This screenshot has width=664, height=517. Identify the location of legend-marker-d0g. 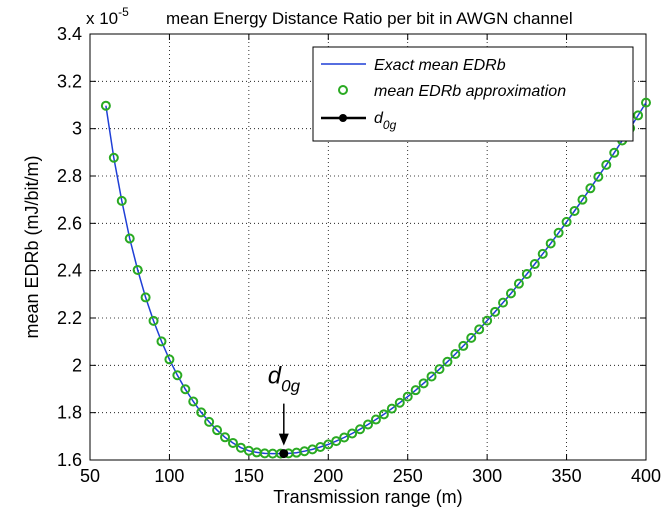
(343, 118).